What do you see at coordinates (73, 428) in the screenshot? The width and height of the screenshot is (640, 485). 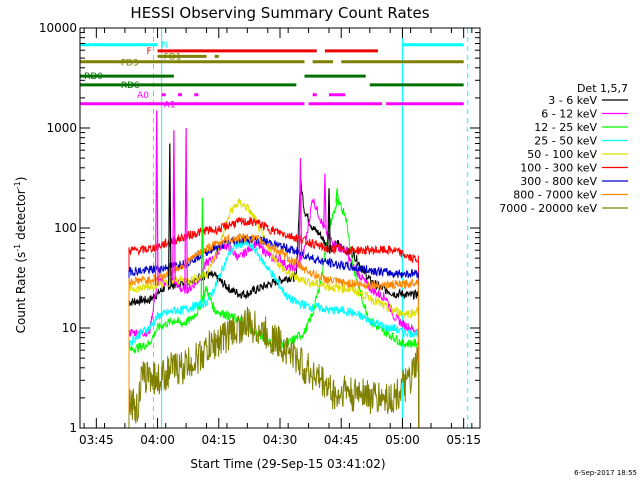 I see `y-tick-label: 1` at bounding box center [73, 428].